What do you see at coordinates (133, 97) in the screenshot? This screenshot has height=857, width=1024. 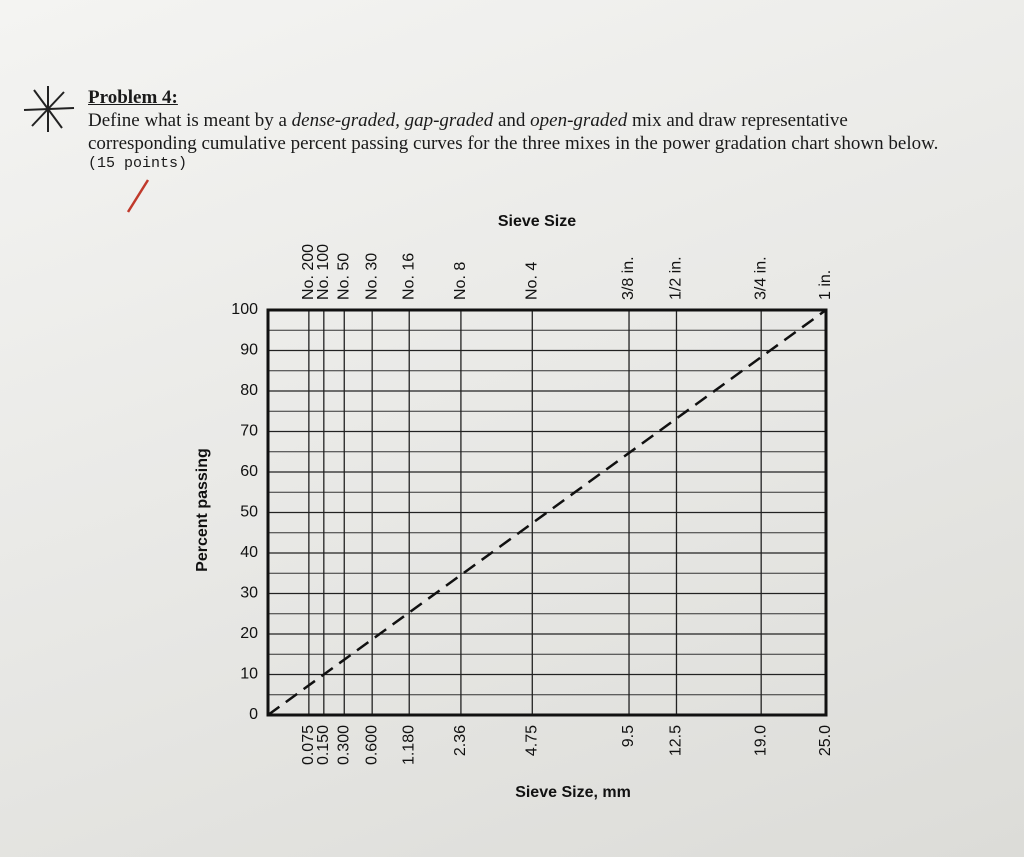 I see `problem-title: Problem 4:` at bounding box center [133, 97].